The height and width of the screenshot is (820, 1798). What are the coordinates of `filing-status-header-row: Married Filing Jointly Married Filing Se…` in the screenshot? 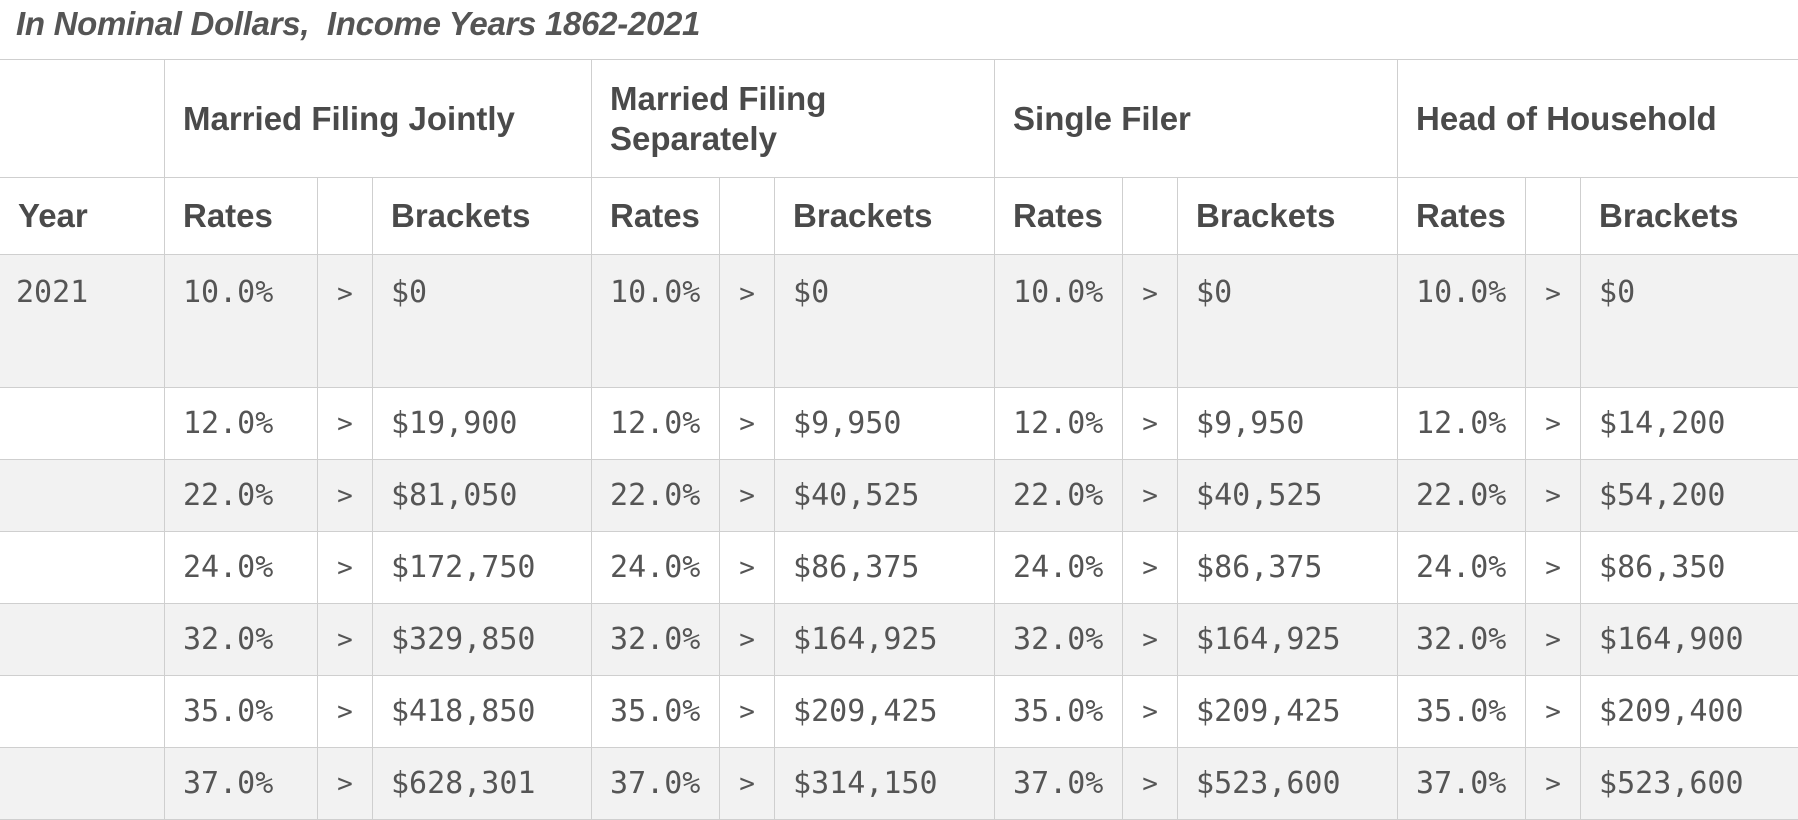 It's located at (899, 118).